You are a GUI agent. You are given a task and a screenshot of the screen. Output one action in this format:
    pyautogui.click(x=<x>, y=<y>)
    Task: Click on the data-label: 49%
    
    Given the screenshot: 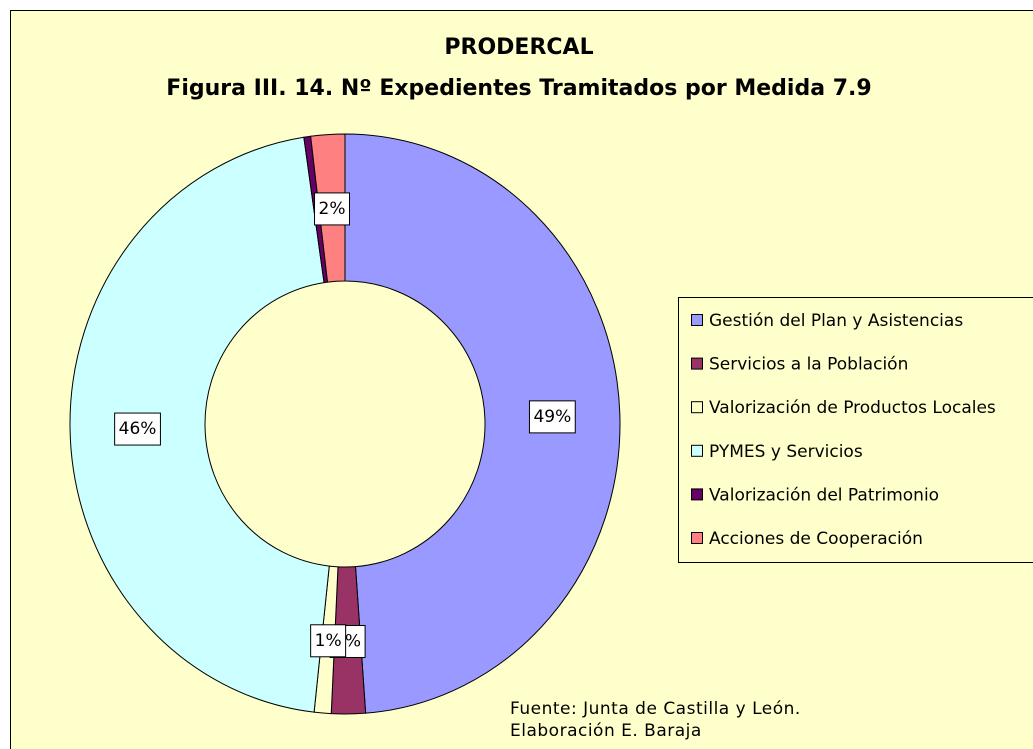 What is the action you would take?
    pyautogui.click(x=552, y=417)
    